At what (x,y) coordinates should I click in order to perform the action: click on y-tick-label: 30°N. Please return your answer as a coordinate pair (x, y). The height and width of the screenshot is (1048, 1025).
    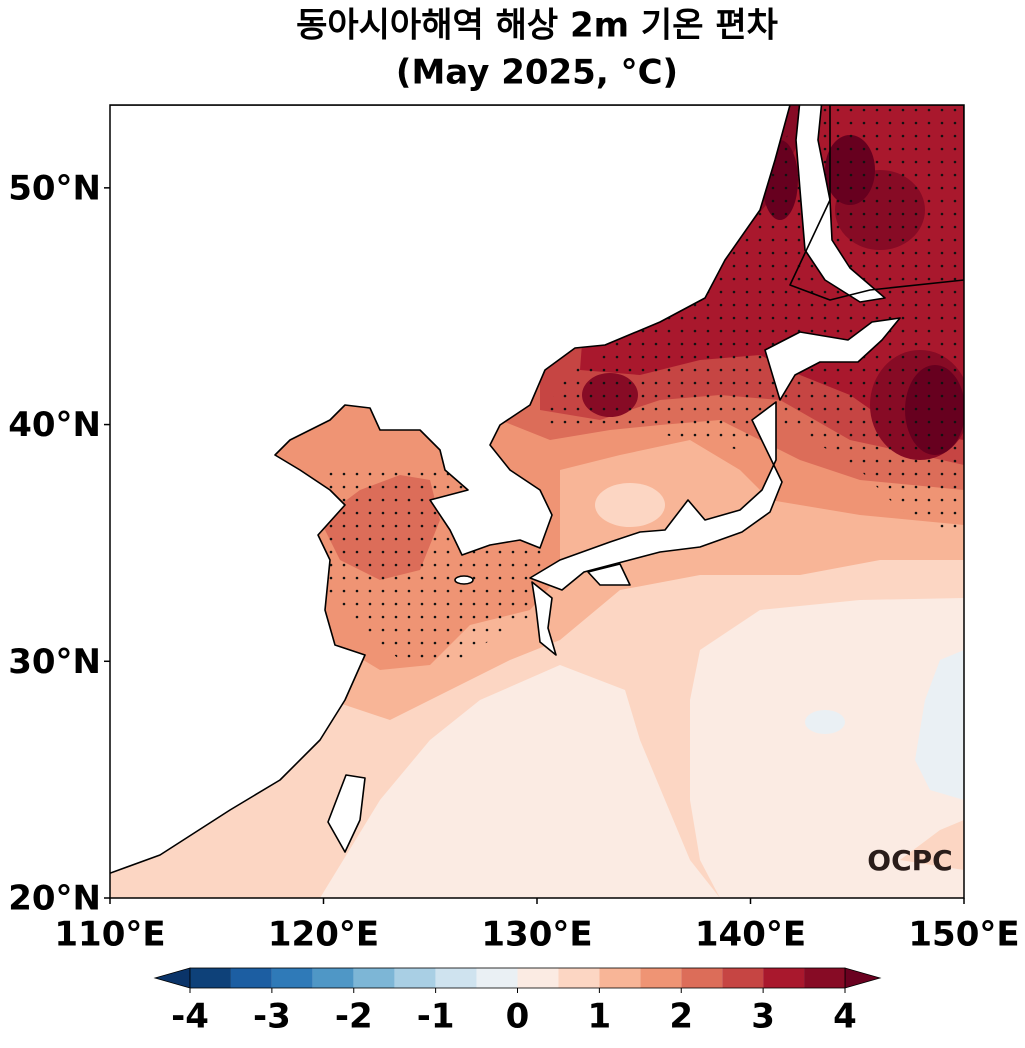
    Looking at the image, I should click on (54, 662).